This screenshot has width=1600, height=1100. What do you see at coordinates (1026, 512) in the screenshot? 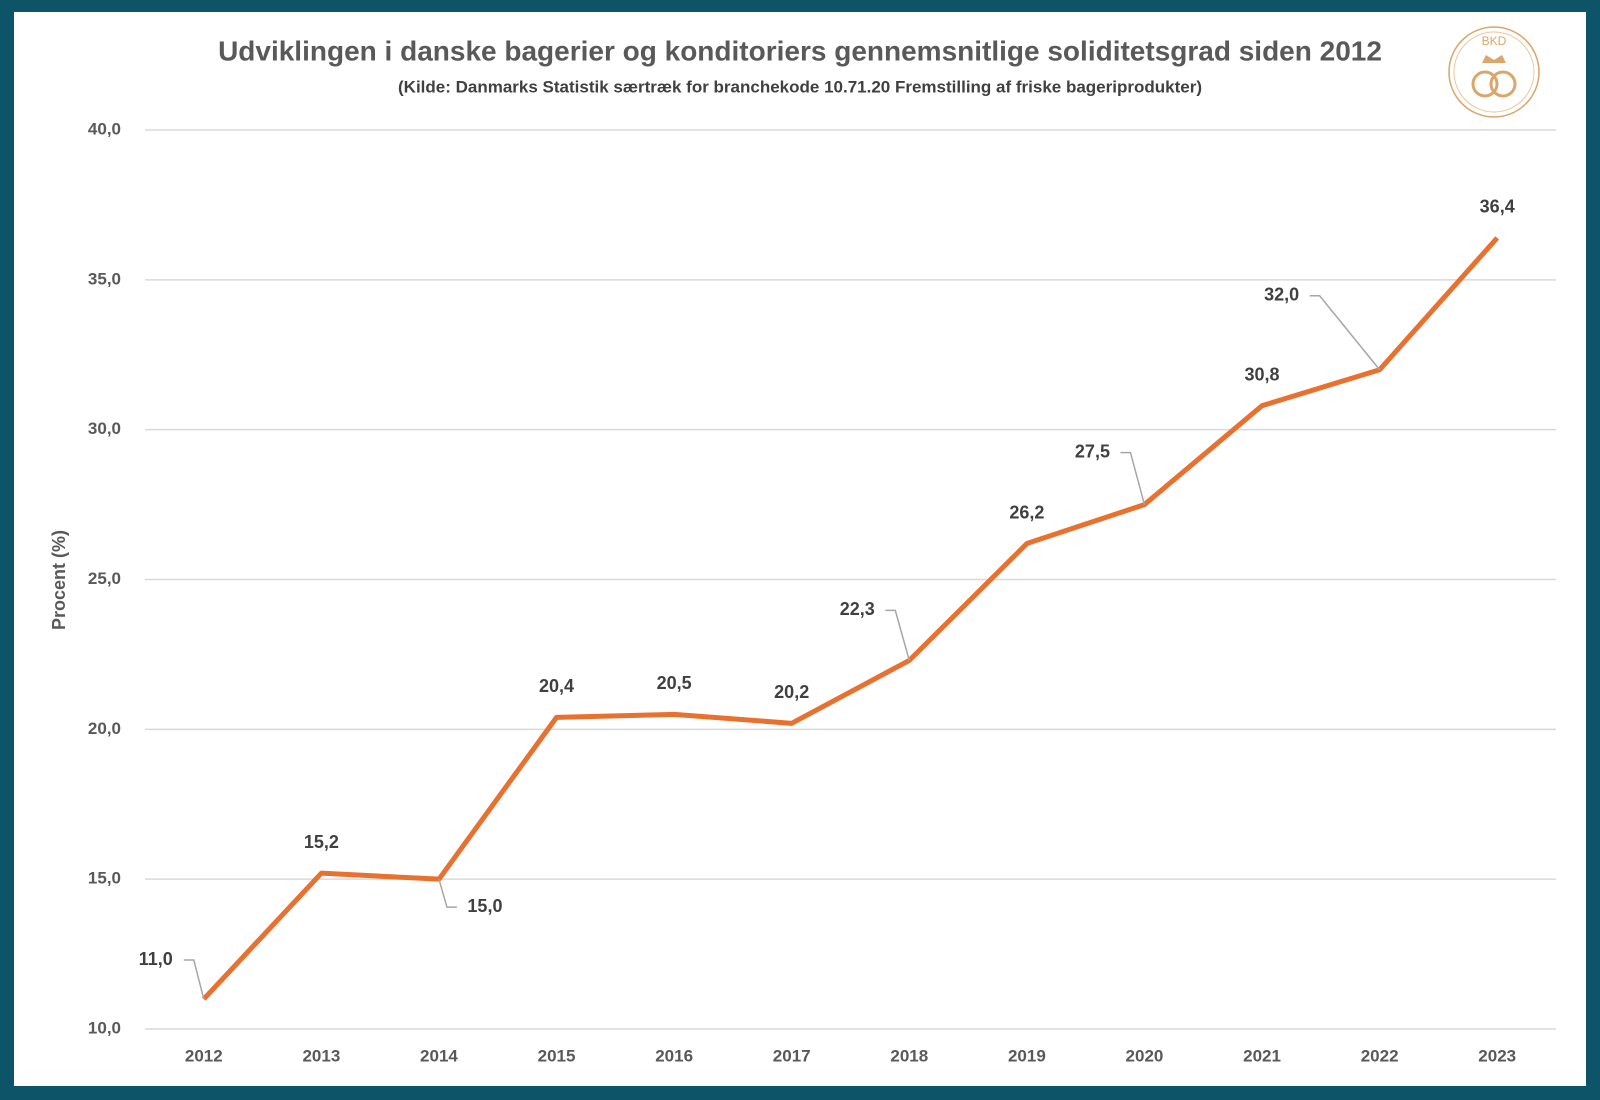
I see `data-label: 26,2` at bounding box center [1026, 512].